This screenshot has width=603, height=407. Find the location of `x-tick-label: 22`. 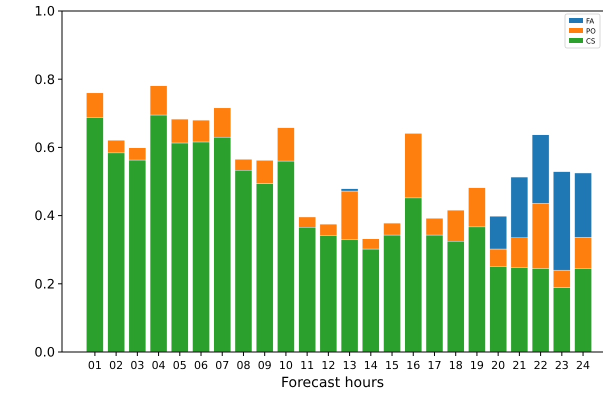

x-tick-label: 22 is located at coordinates (541, 365).